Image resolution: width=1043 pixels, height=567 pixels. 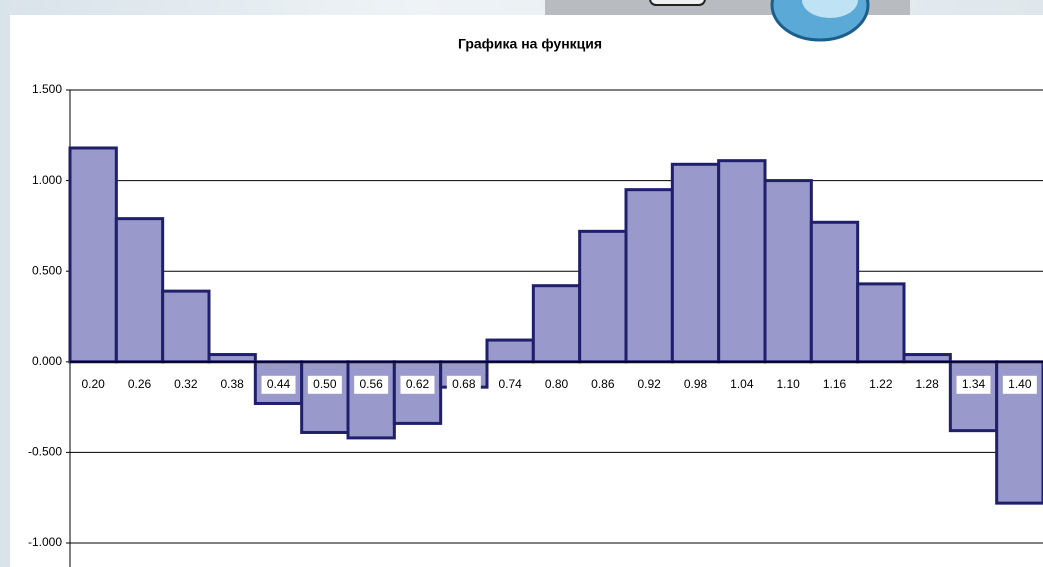 I want to click on x-tick-label: 1.34, so click(x=974, y=384).